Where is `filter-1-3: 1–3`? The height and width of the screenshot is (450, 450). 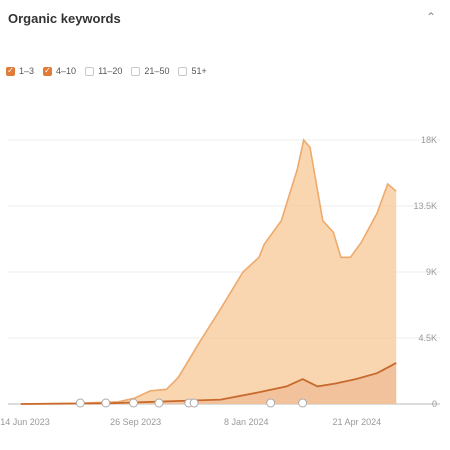
filter-1-3: 1–3 is located at coordinates (20, 71).